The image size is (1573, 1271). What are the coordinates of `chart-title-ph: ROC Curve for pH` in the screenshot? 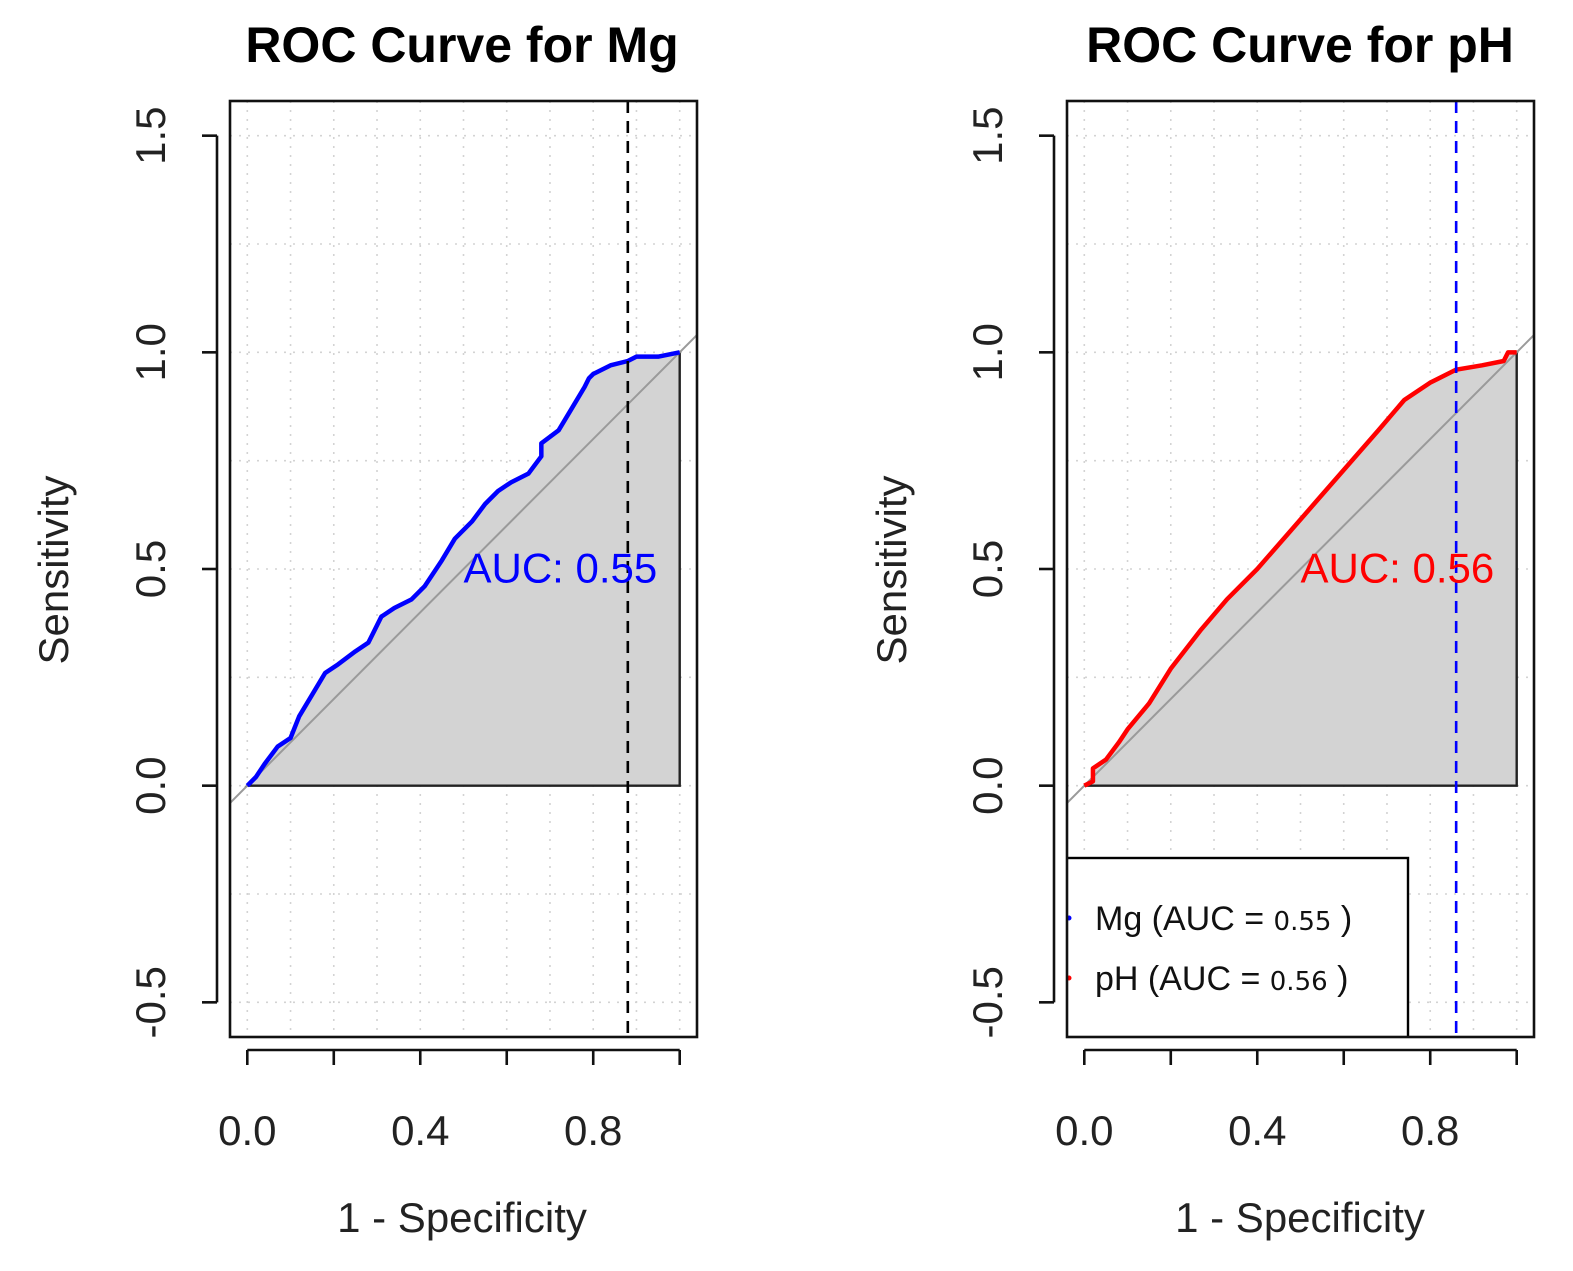 It's located at (1300, 45).